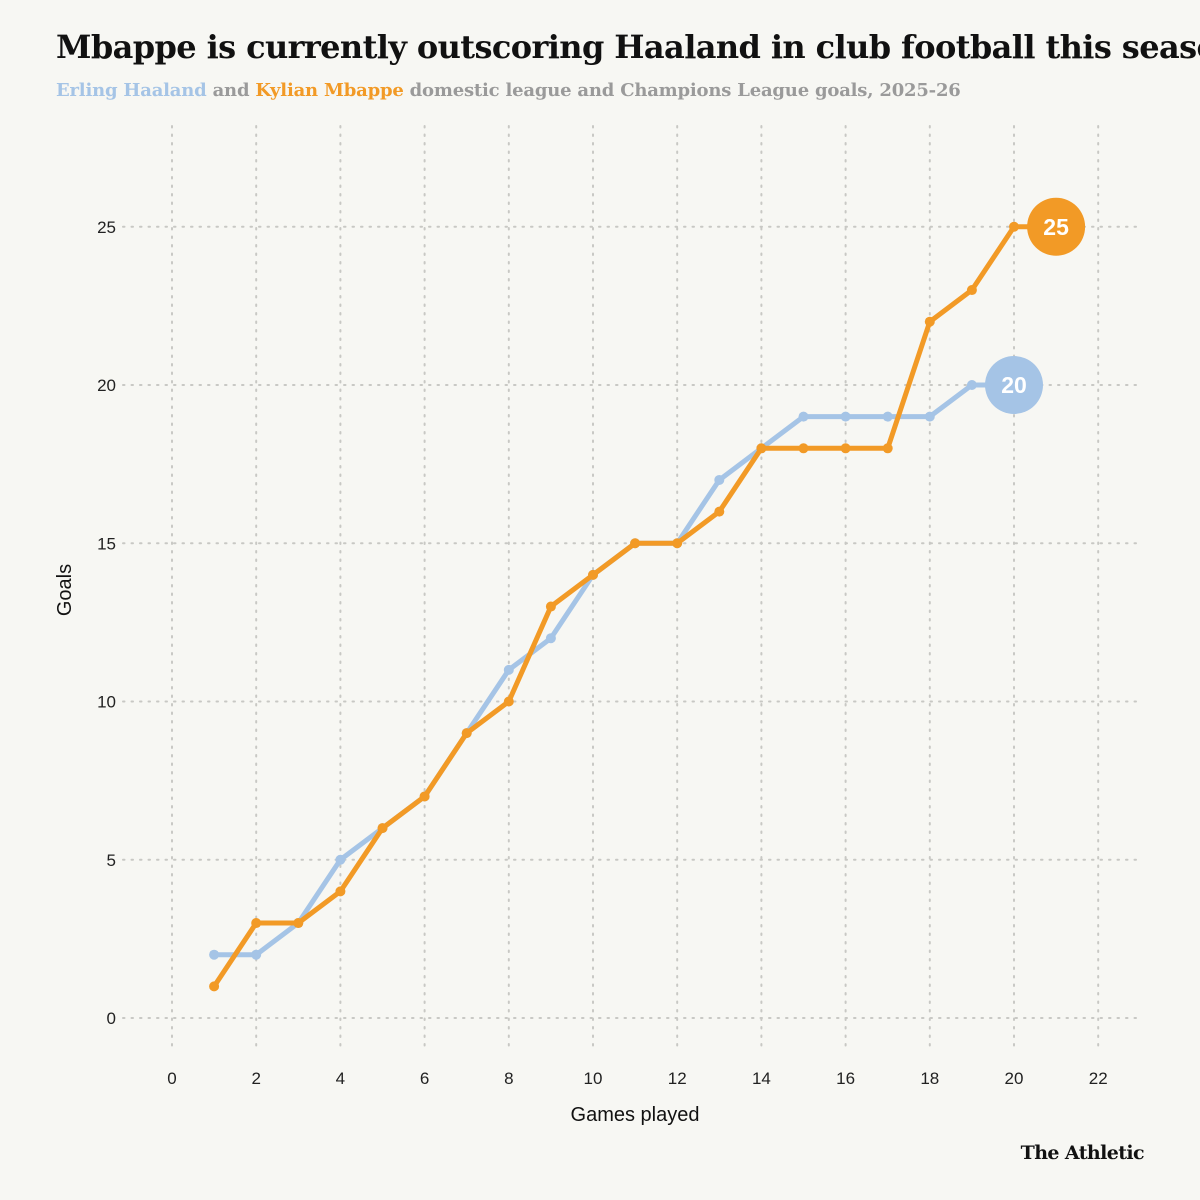 Image resolution: width=1200 pixels, height=1200 pixels. I want to click on x-tick-label: 2, so click(255, 1078).